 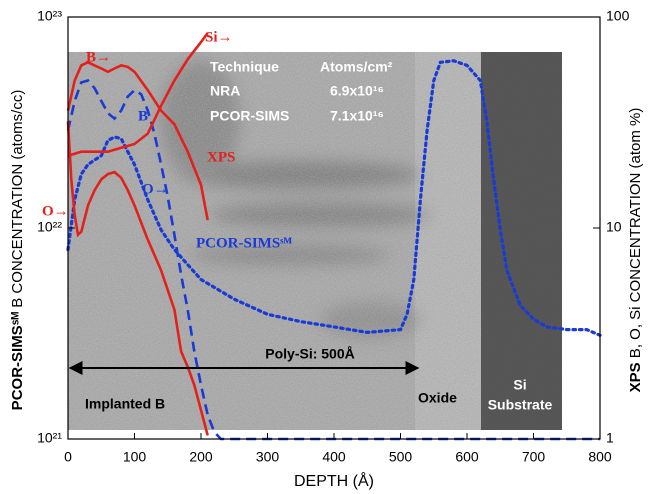 What do you see at coordinates (49, 438) in the screenshot?
I see `y-tick-label: 10²¹` at bounding box center [49, 438].